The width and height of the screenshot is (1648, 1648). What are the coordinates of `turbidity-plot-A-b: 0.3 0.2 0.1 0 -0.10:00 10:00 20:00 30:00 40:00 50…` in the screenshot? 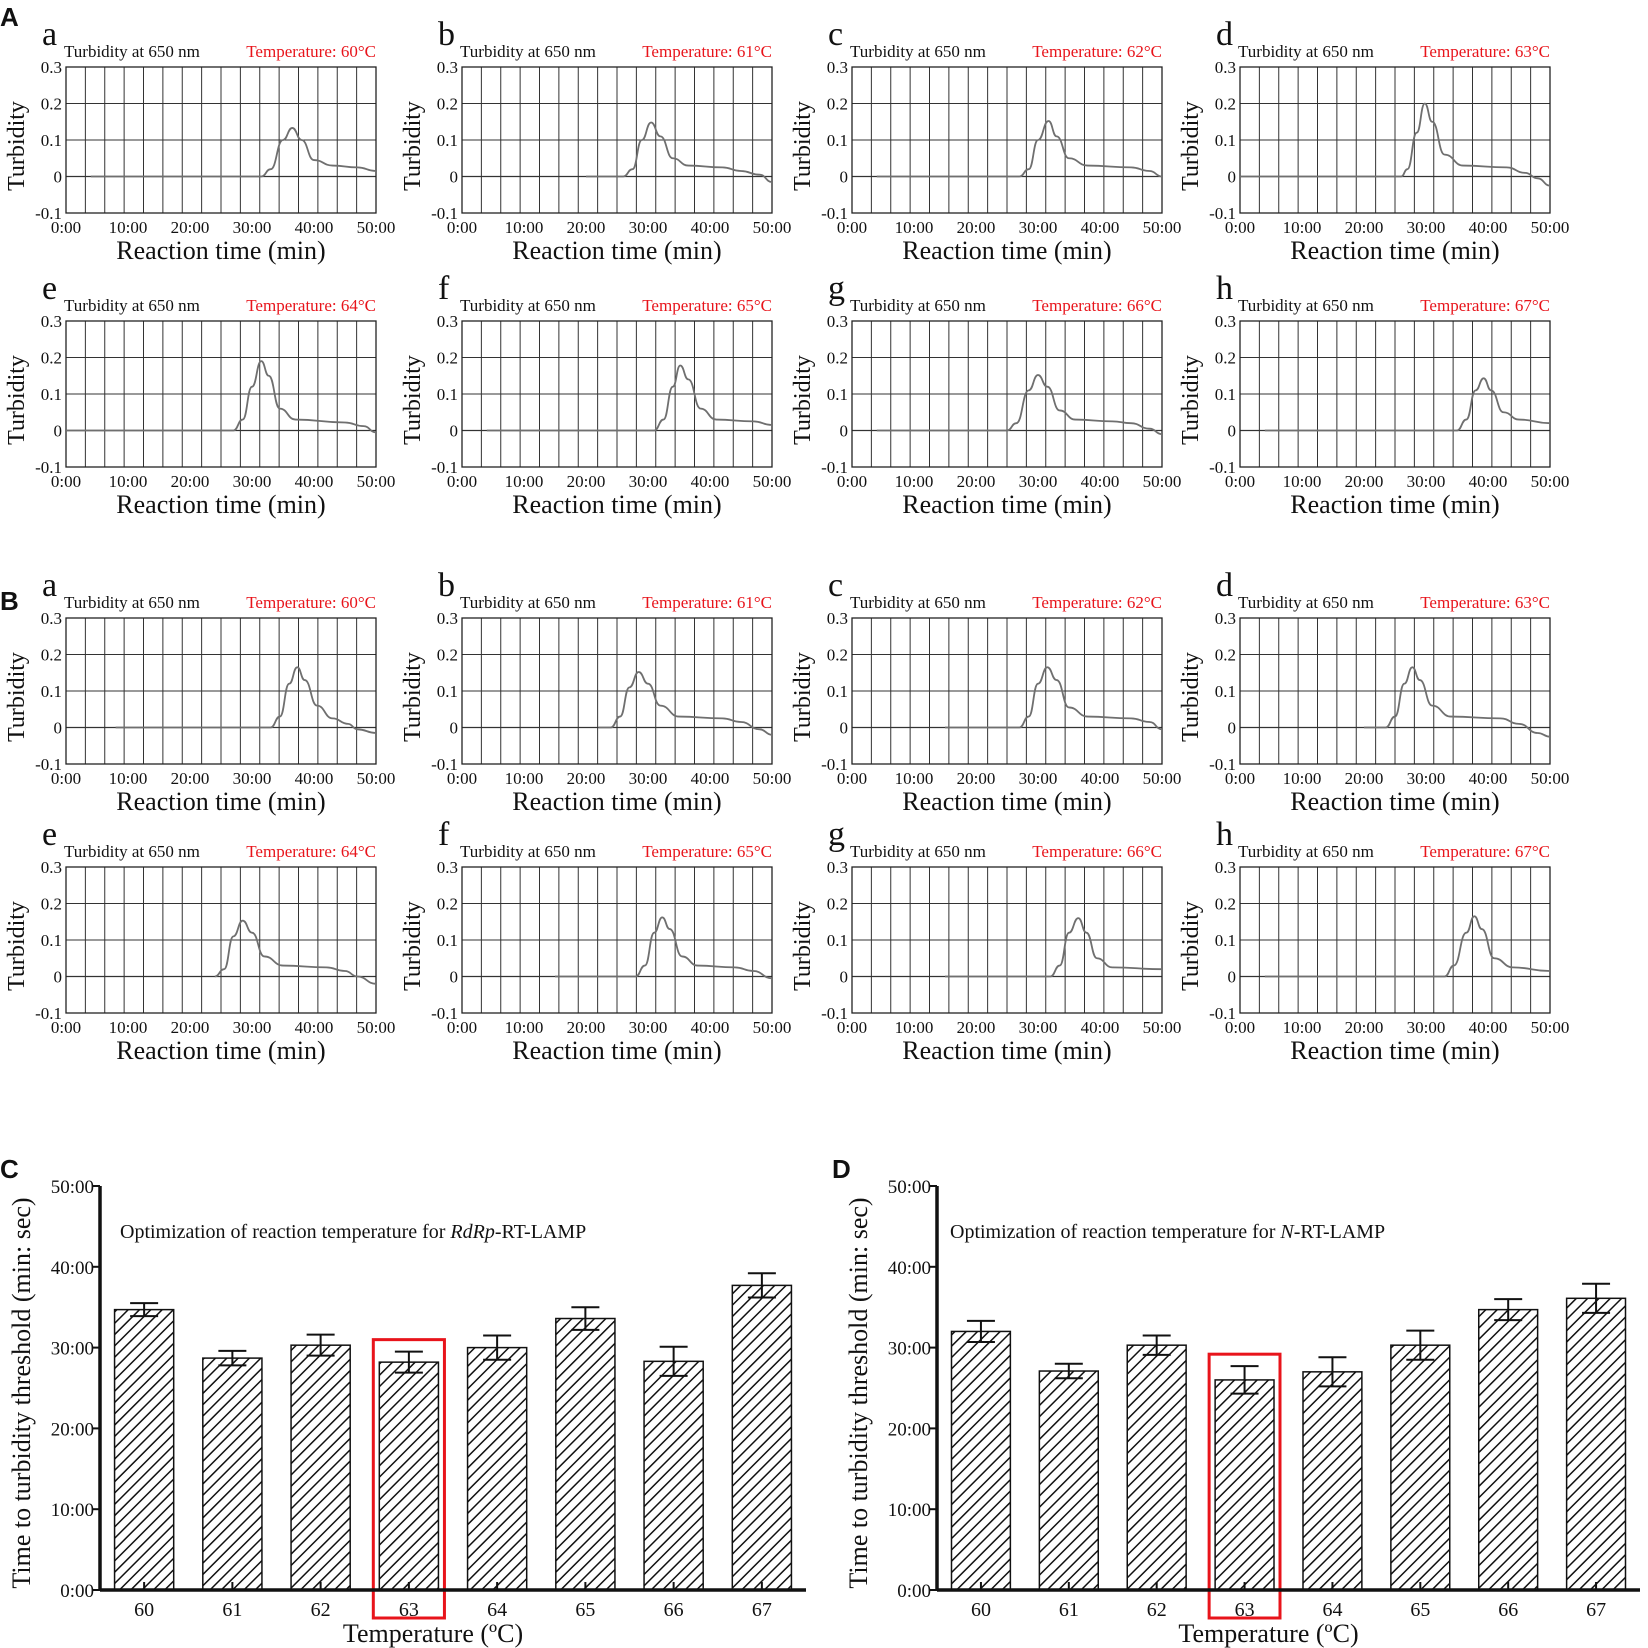 It's located at (595, 140).